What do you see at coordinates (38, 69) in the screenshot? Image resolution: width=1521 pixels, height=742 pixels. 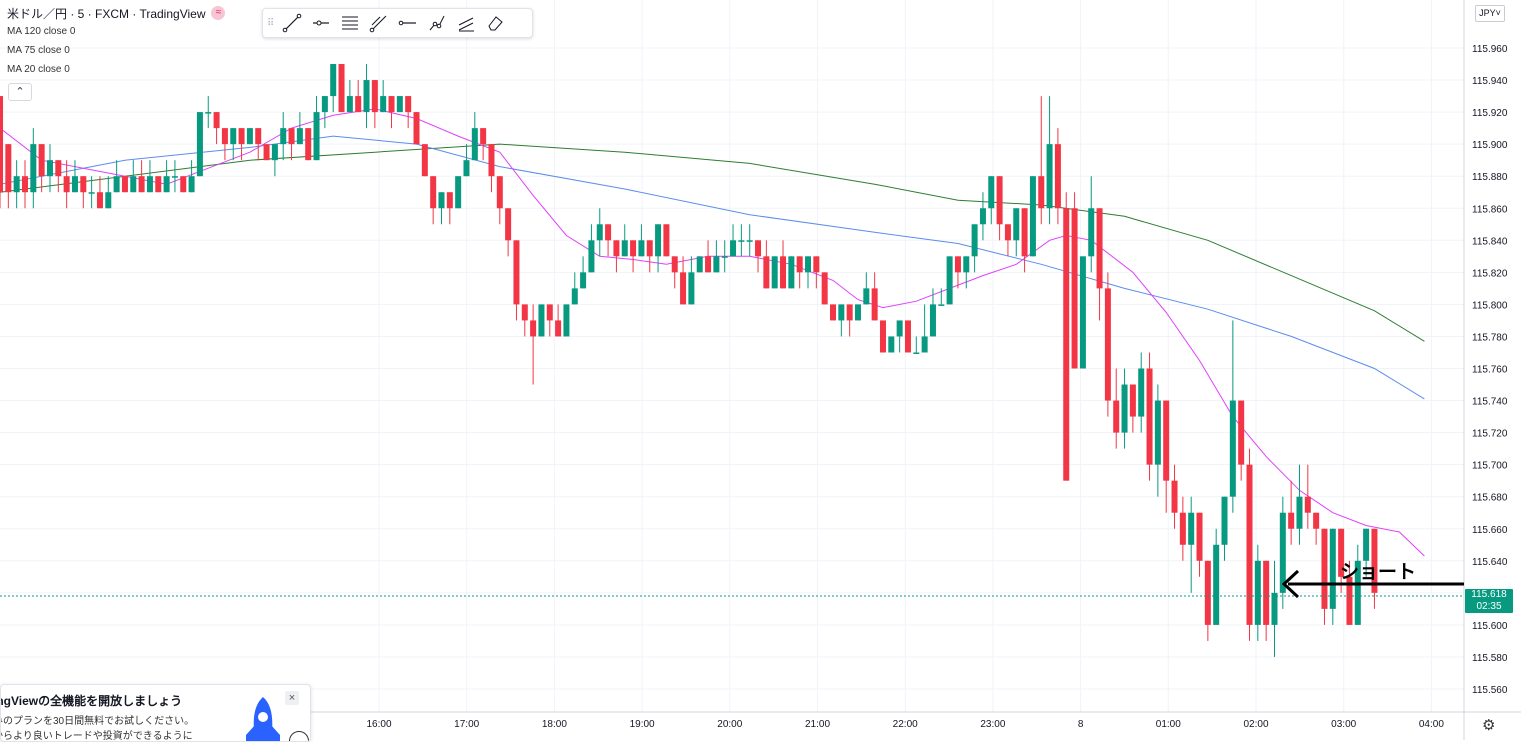 I see `ma-20-label: MA 20 close 0` at bounding box center [38, 69].